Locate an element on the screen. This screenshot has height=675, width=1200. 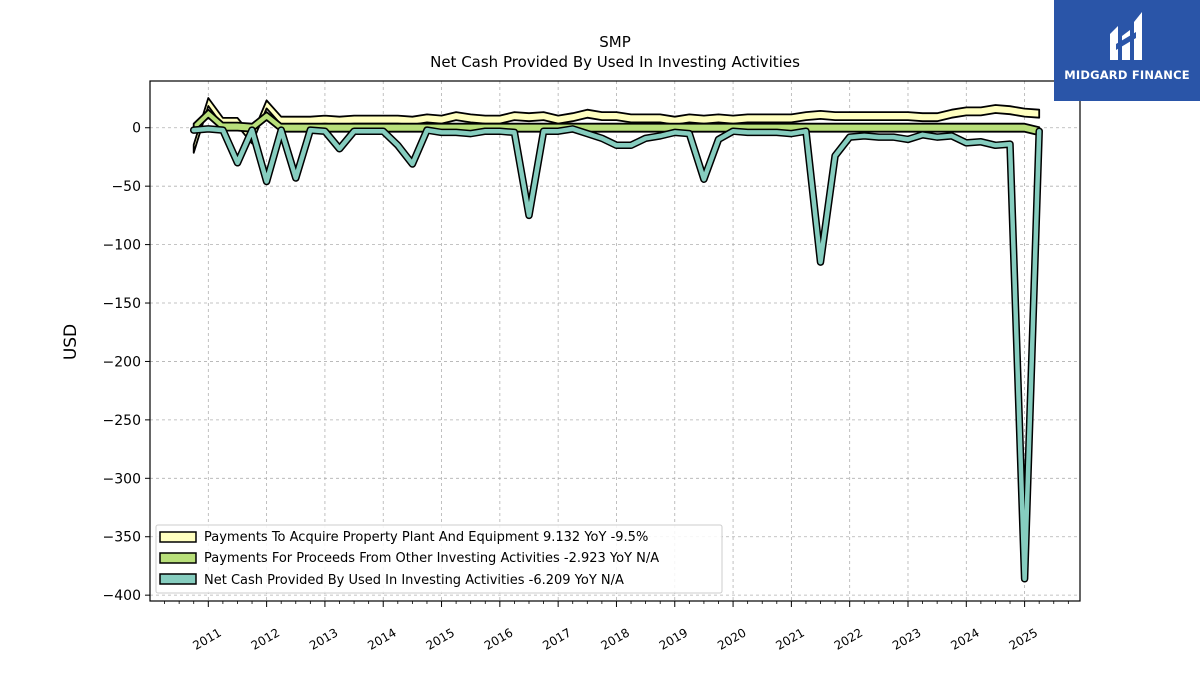
y-tick-label-0: 0 is located at coordinates (136, 129).